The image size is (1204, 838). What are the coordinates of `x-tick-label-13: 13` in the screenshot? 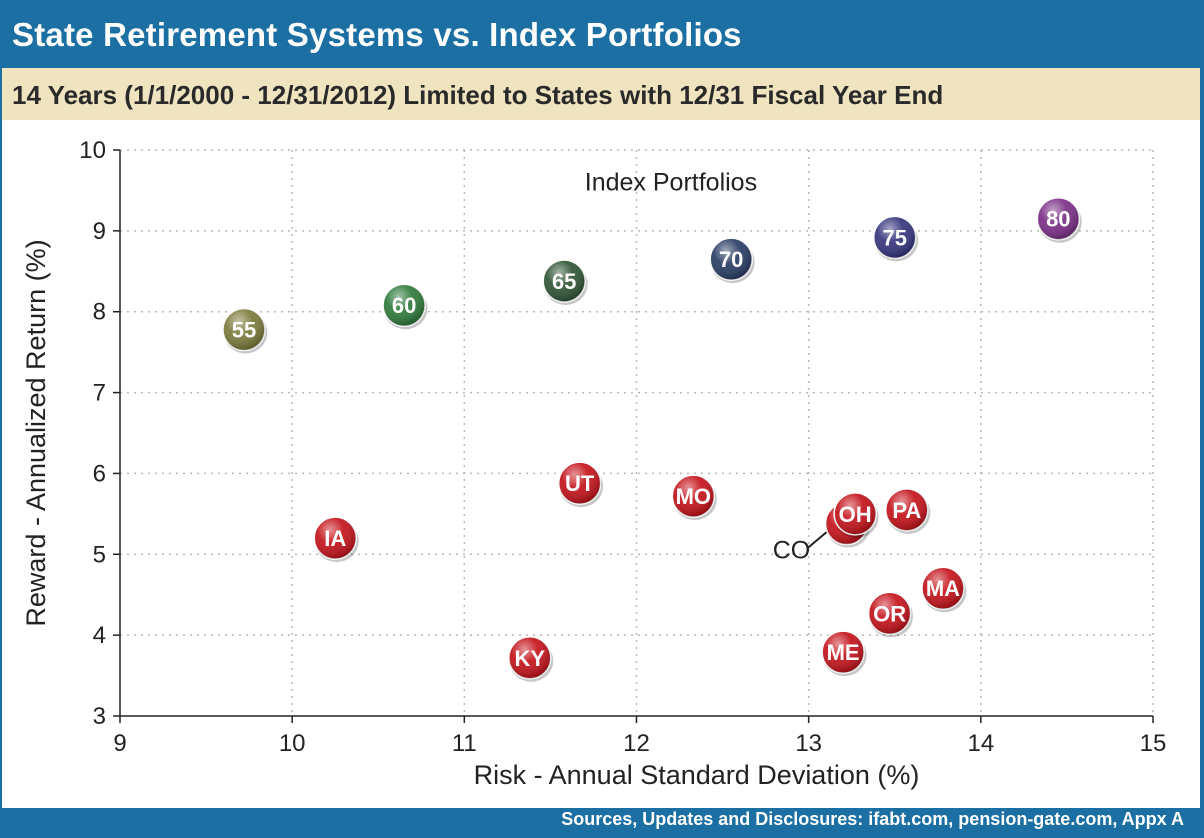 It's located at (808, 743).